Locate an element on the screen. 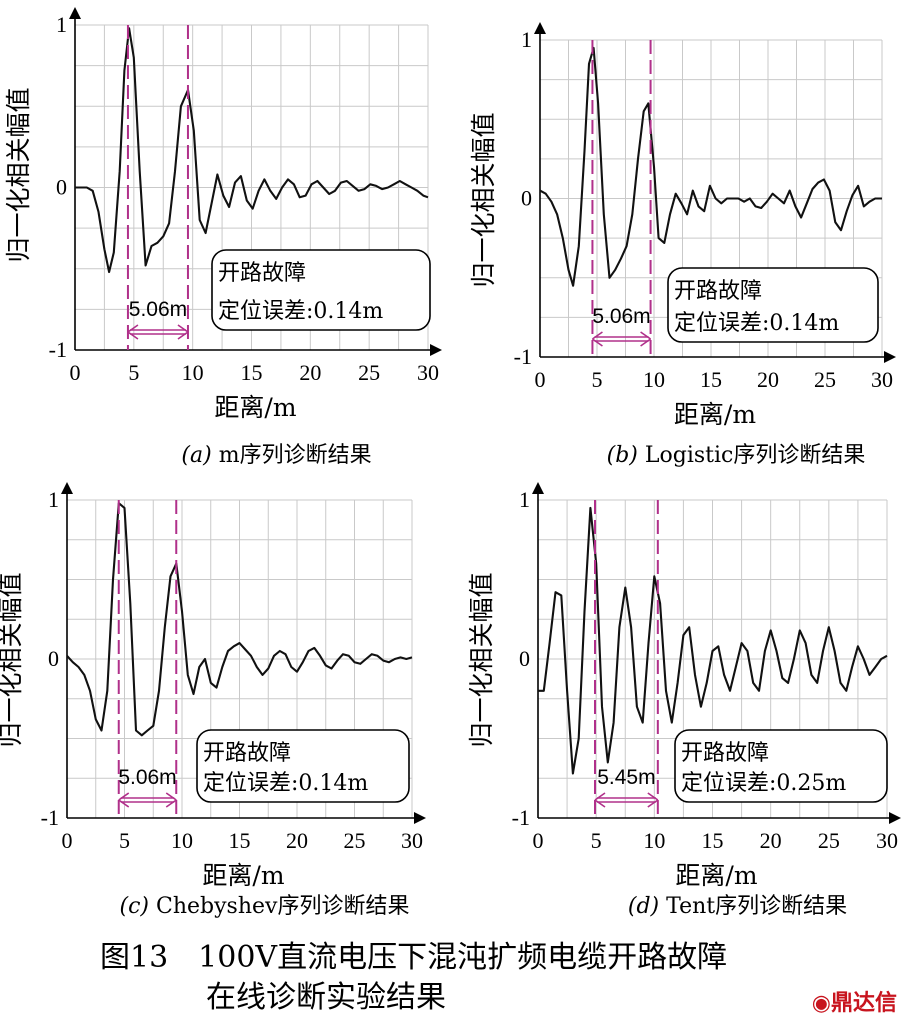  watermark-icon: ◉ is located at coordinates (821, 1003).